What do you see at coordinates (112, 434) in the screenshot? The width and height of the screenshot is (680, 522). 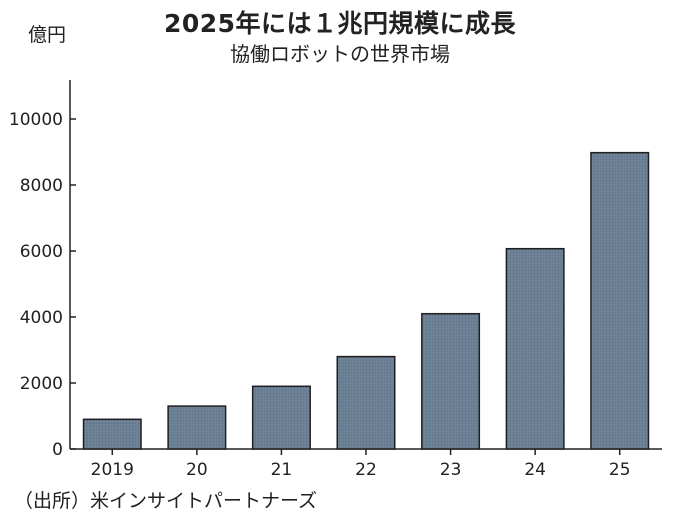 I see `bar-2019` at bounding box center [112, 434].